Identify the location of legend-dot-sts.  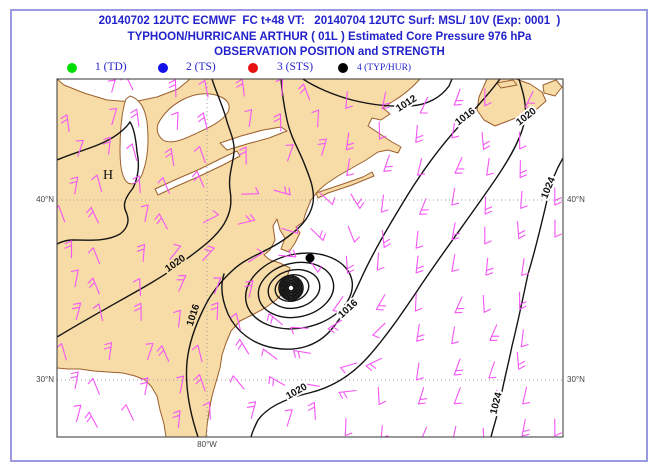
(253, 68).